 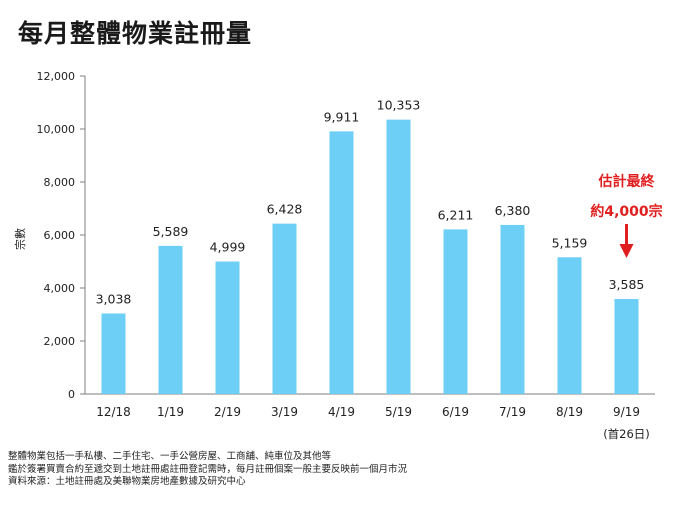 I want to click on bar-value-label: 10,353, so click(x=399, y=105).